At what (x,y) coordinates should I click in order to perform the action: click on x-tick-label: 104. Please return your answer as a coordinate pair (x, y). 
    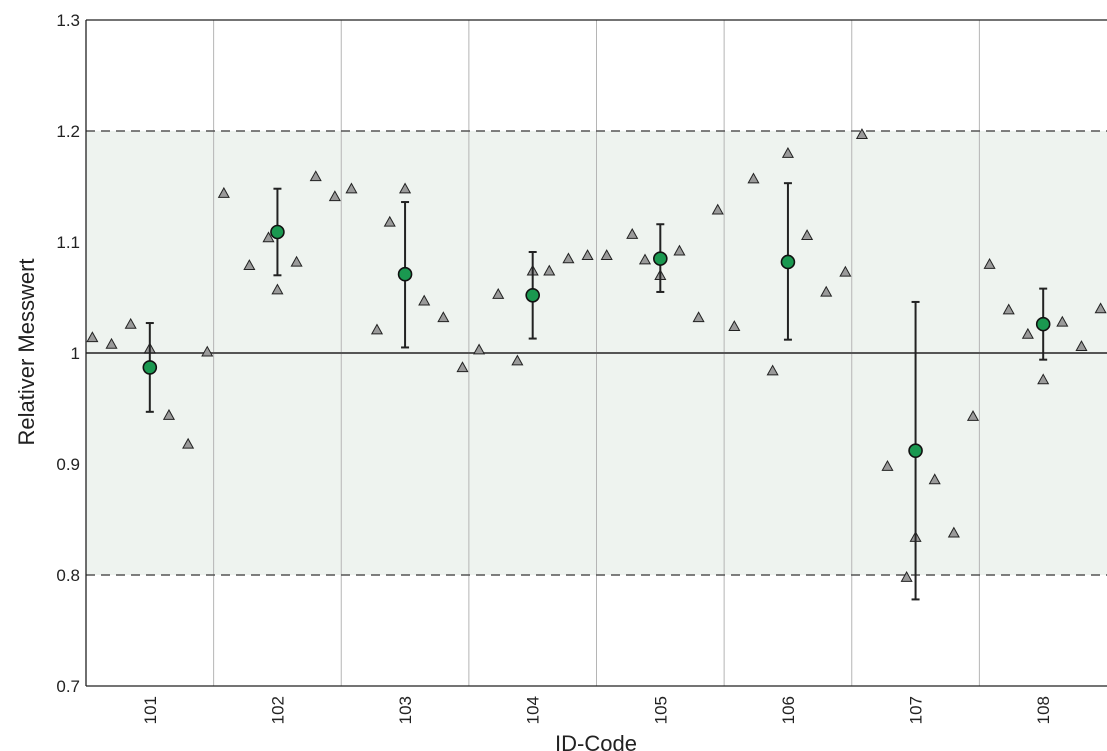
    Looking at the image, I should click on (533, 710).